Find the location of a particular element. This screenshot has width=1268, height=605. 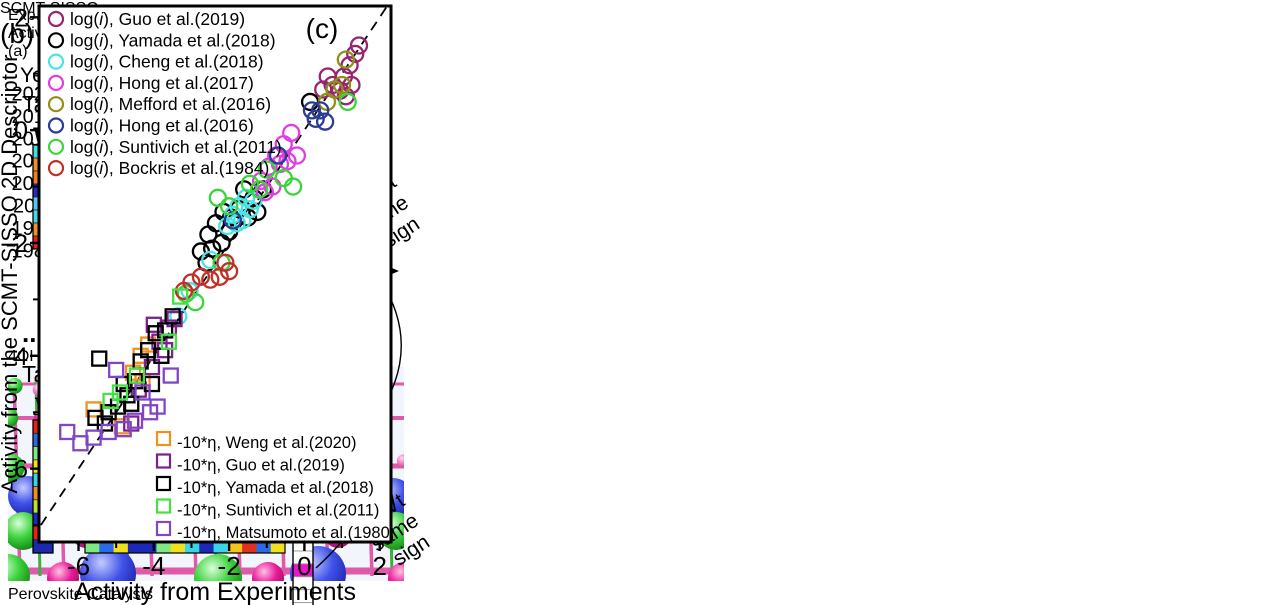

image-caption-line1: Perovskite Catalysts is located at coordinates (80, 594).